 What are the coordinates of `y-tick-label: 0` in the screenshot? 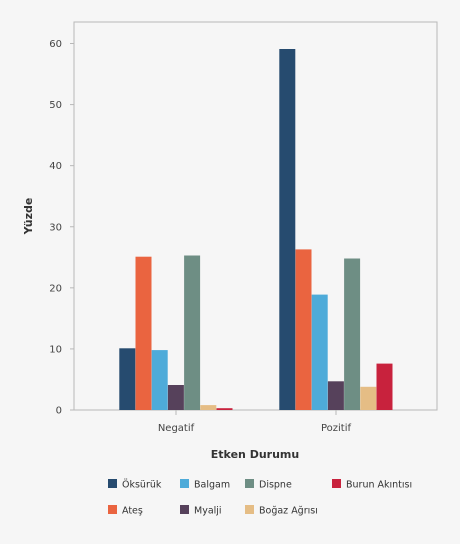 It's located at (59, 411).